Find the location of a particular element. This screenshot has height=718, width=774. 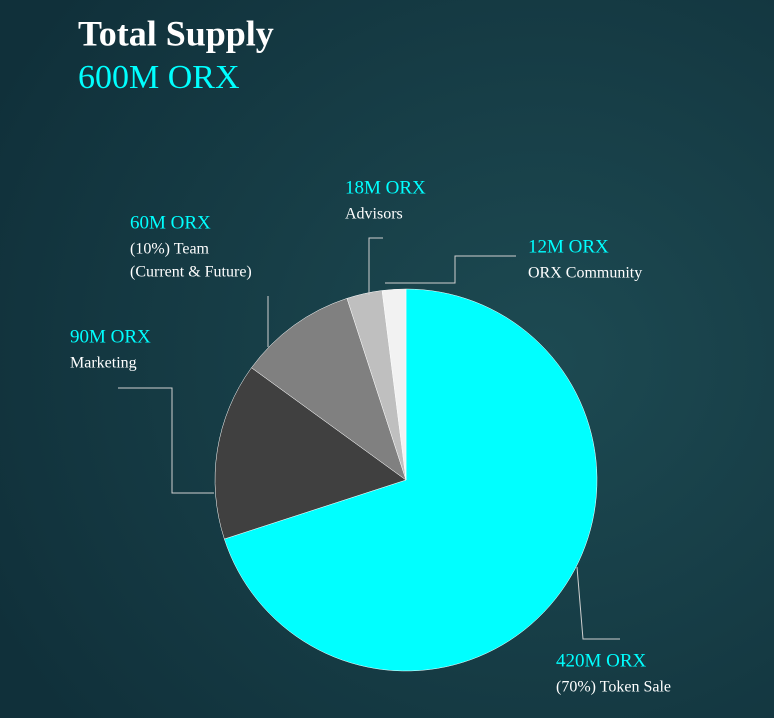

chart-subtitle: 600M ORX is located at coordinates (159, 77).